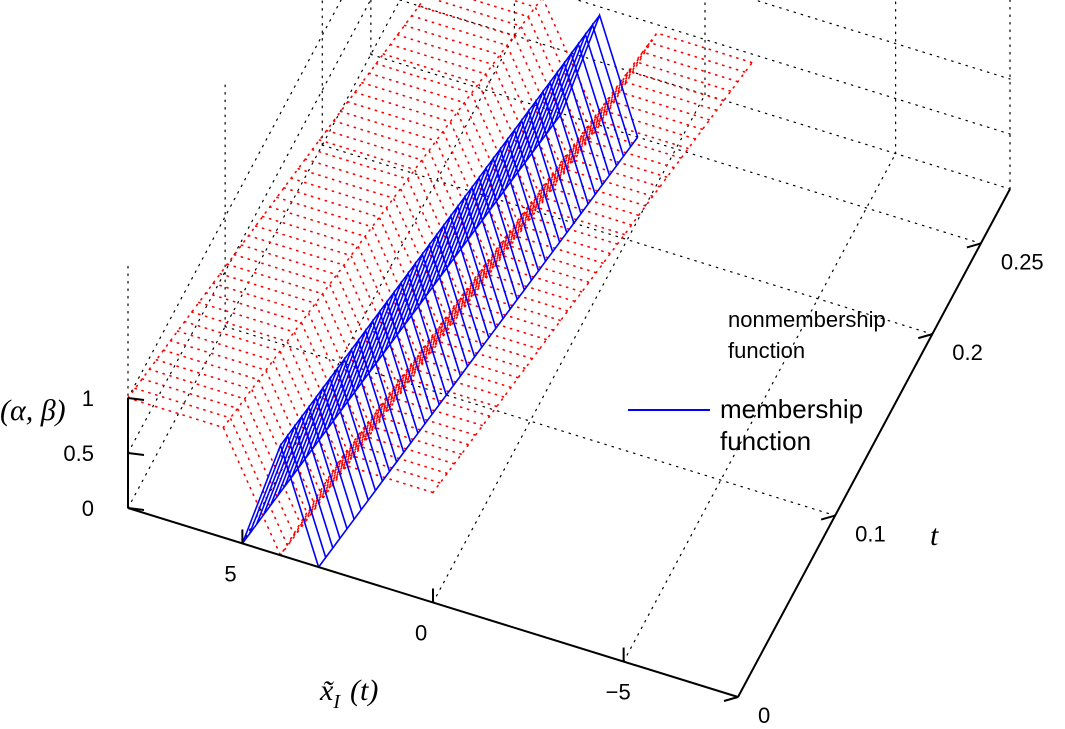 Image resolution: width=1065 pixels, height=729 pixels. What do you see at coordinates (78, 453) in the screenshot?
I see `z-tick-label: 0.5` at bounding box center [78, 453].